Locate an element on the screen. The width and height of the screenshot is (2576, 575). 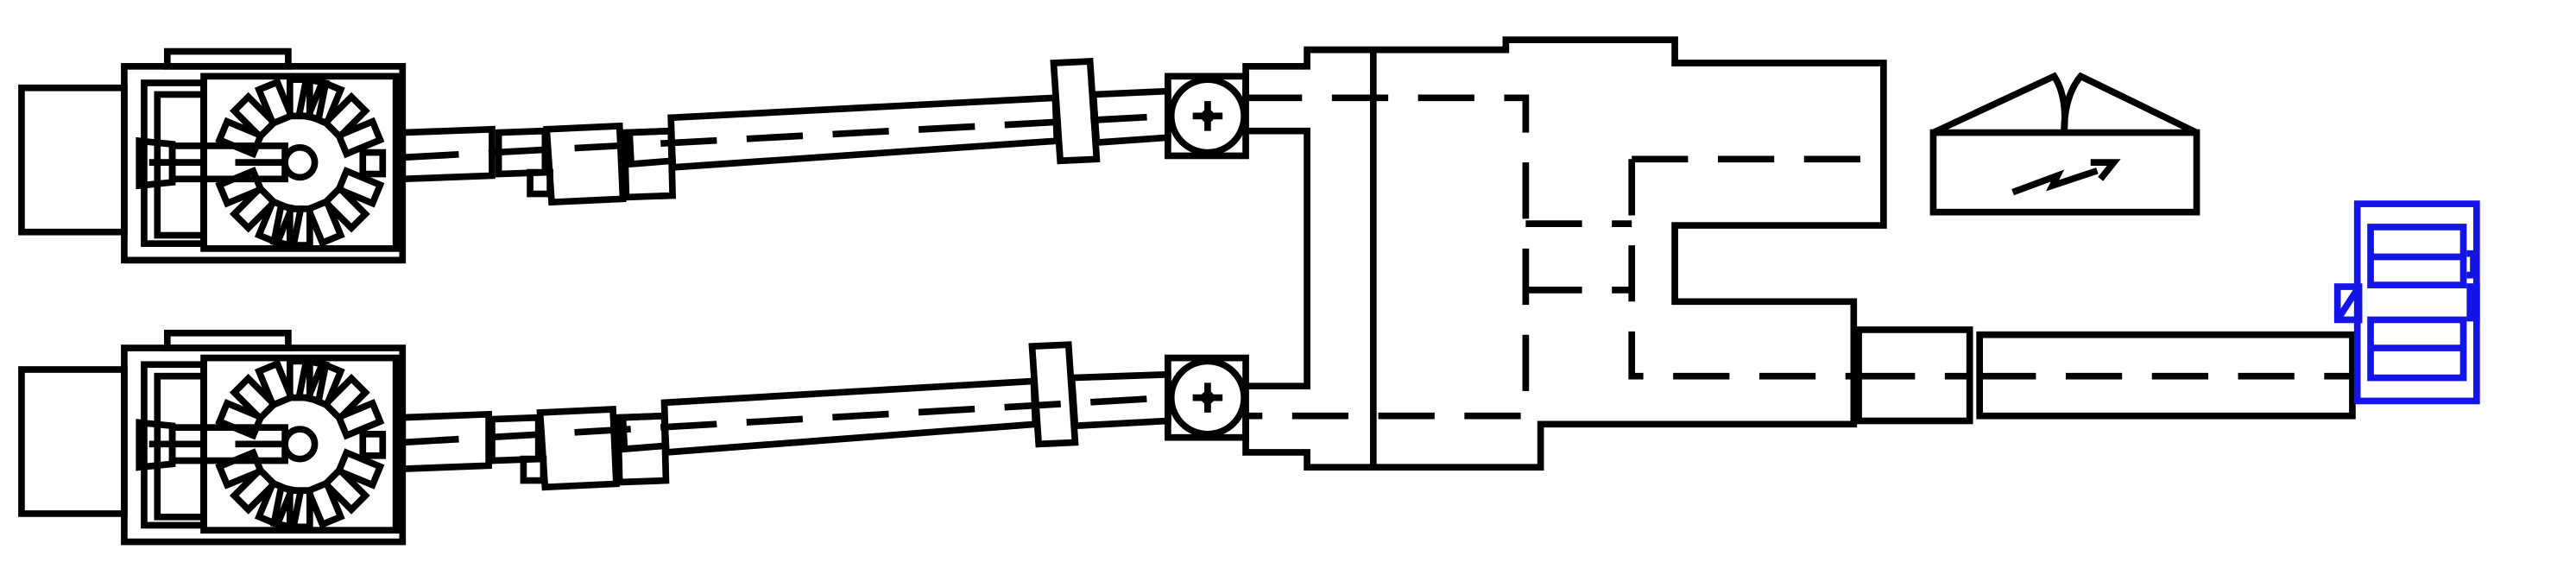
propeller is located at coordinates (2406, 303).